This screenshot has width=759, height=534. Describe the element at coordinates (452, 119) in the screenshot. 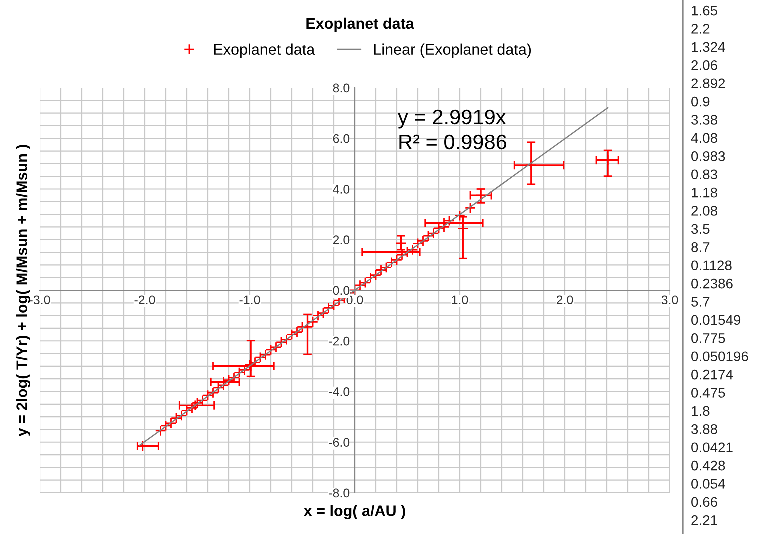

I see `annotation: y = 2.9919x` at that location.